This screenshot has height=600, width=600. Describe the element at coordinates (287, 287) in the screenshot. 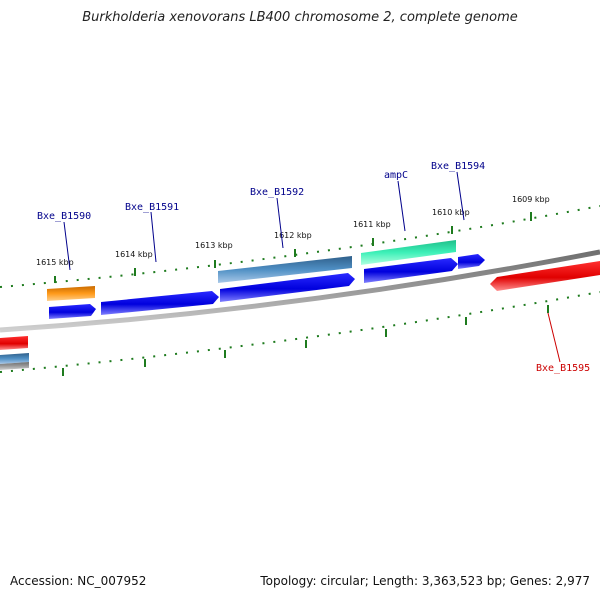

I see `cds-bxe-b1592` at that location.